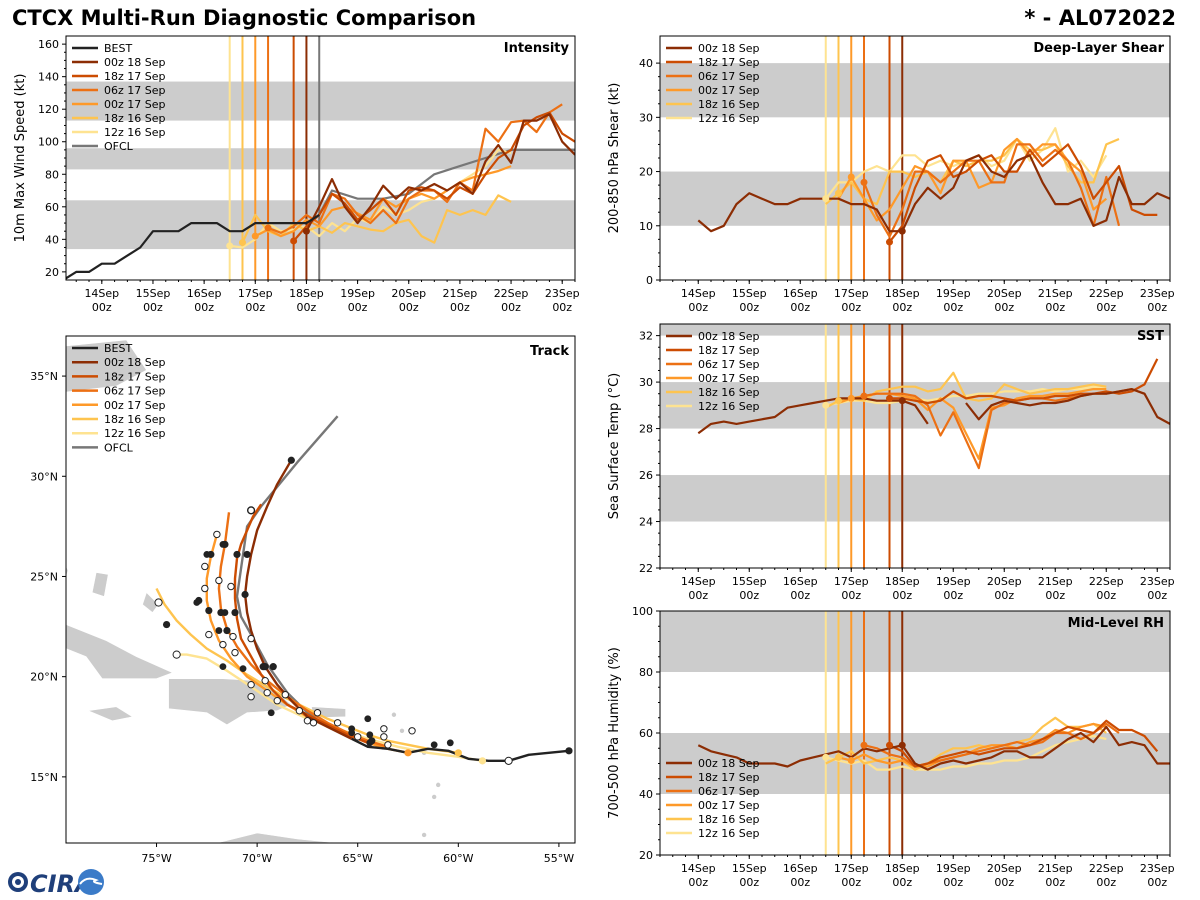  I want to click on land-andros, so click(100, 584).